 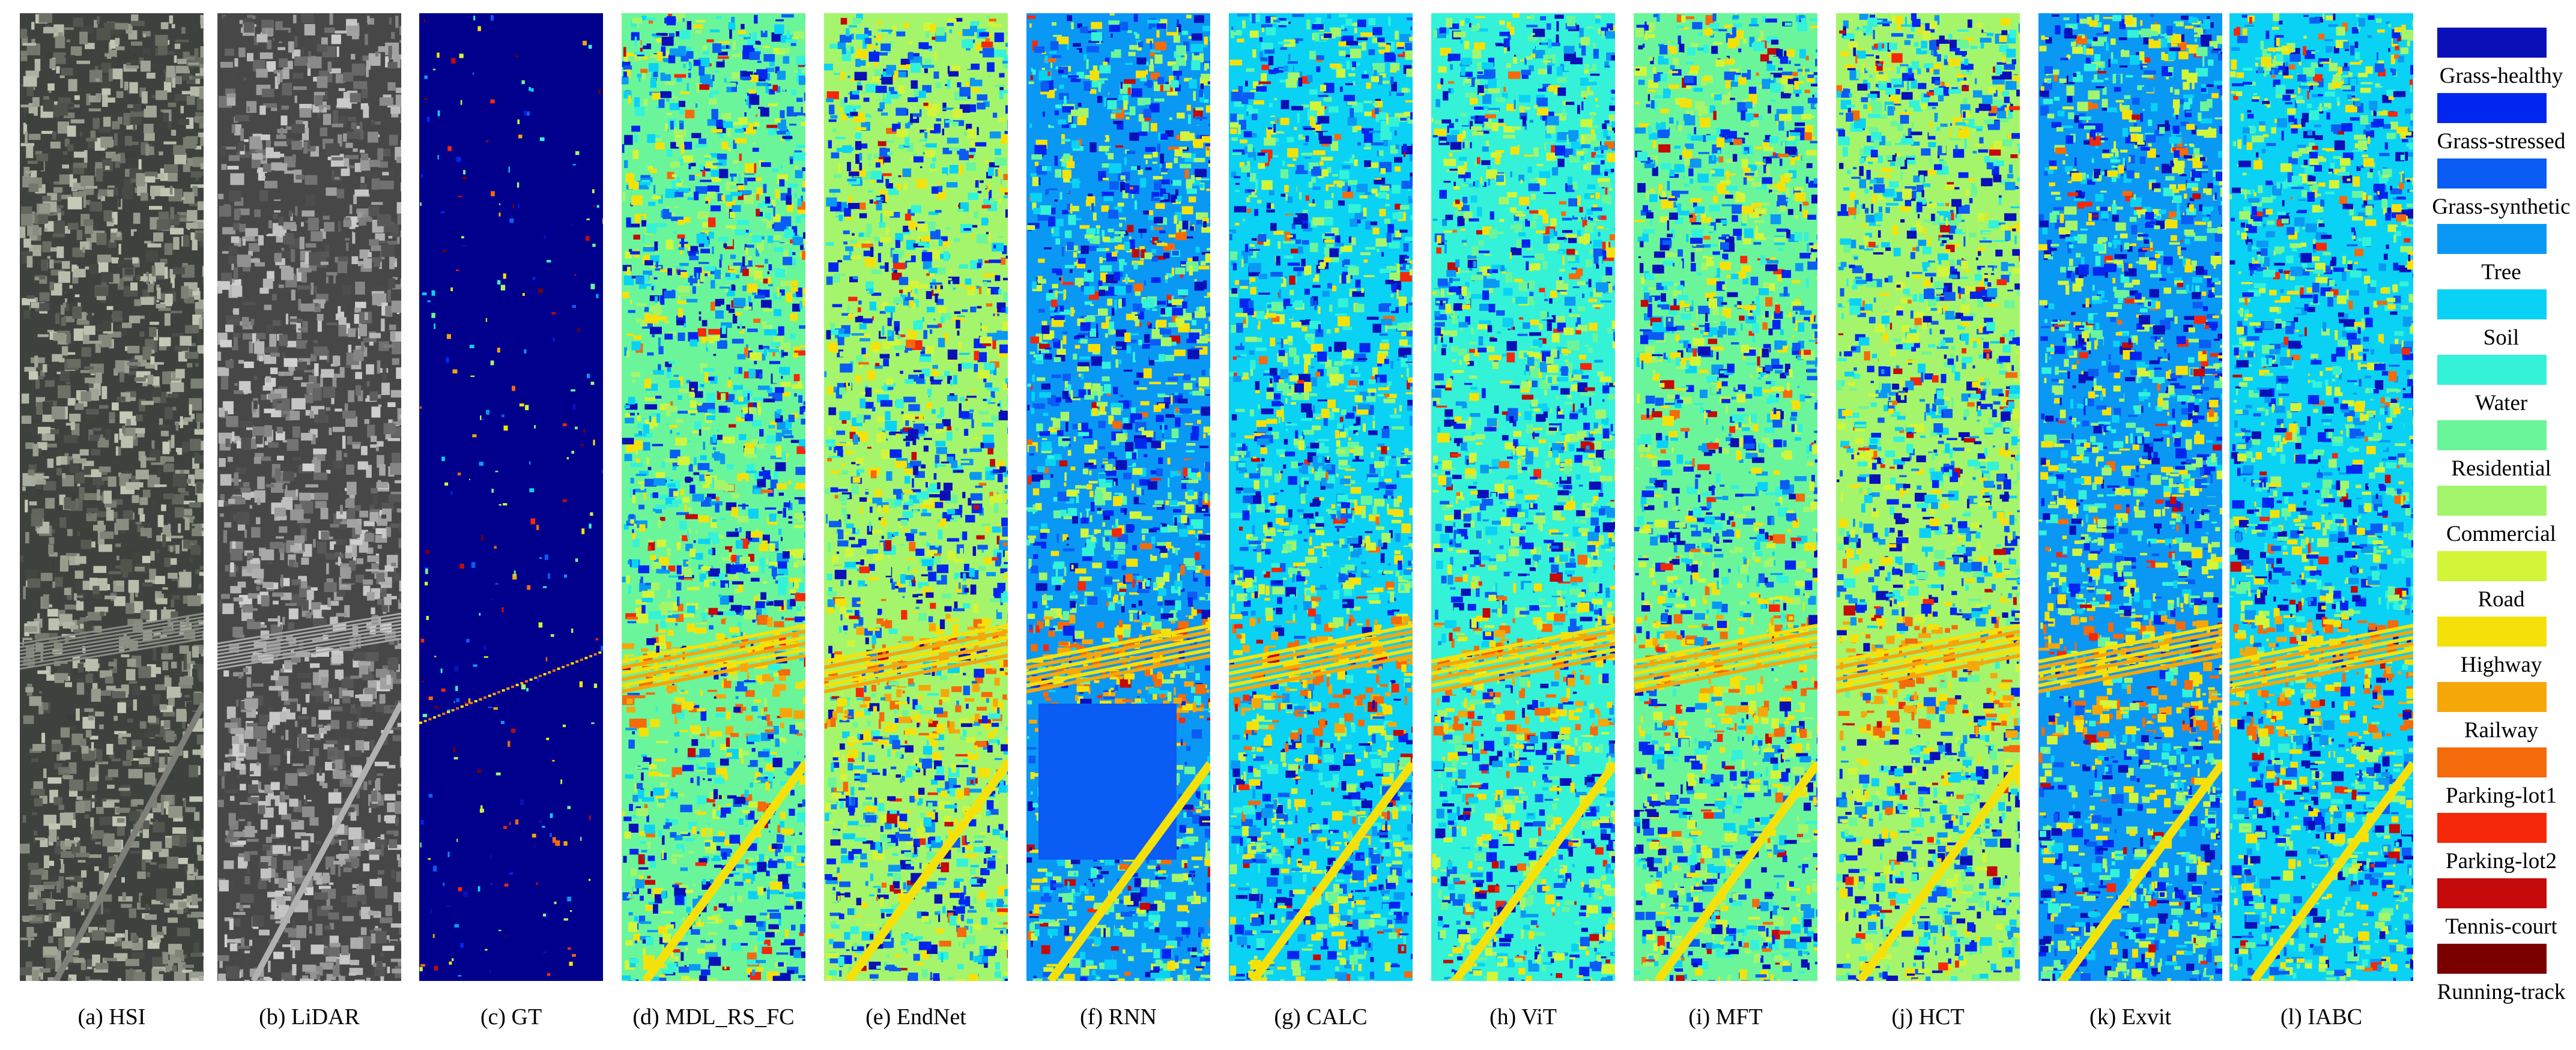 What do you see at coordinates (2501, 338) in the screenshot?
I see `label-soil: Soil` at bounding box center [2501, 338].